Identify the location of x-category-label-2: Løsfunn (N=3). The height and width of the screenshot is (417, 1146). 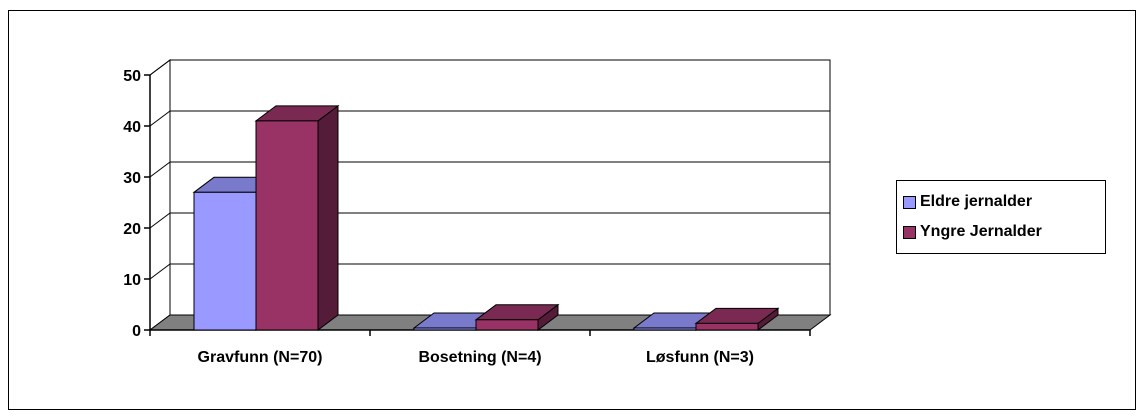
(700, 357).